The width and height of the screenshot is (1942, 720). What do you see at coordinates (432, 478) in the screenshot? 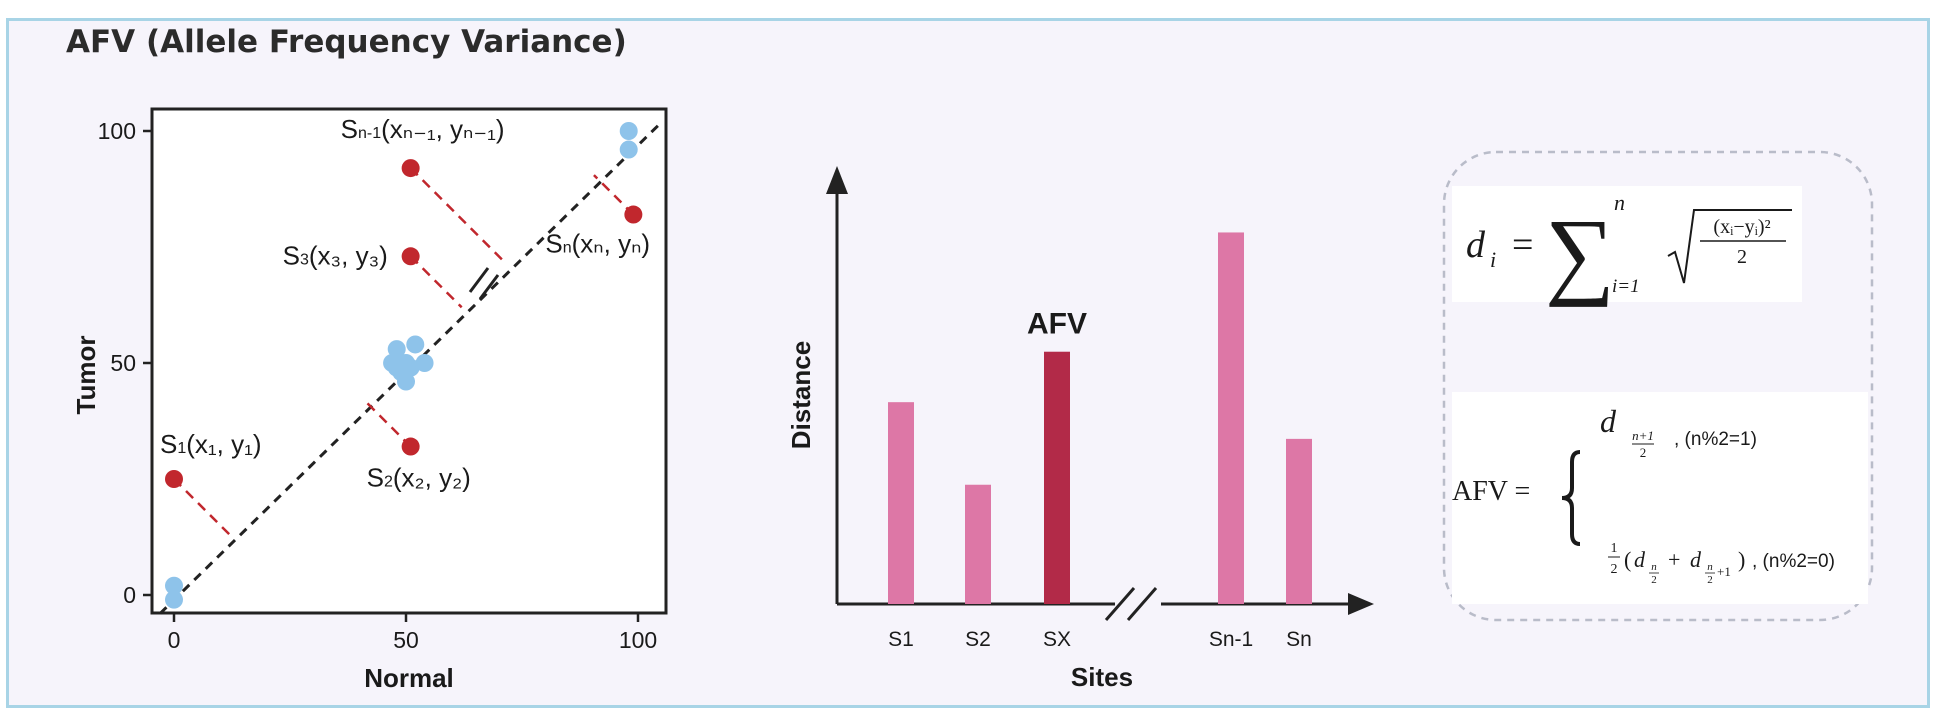
I see `site-label-coords: (x₂, y₂)` at bounding box center [432, 478].